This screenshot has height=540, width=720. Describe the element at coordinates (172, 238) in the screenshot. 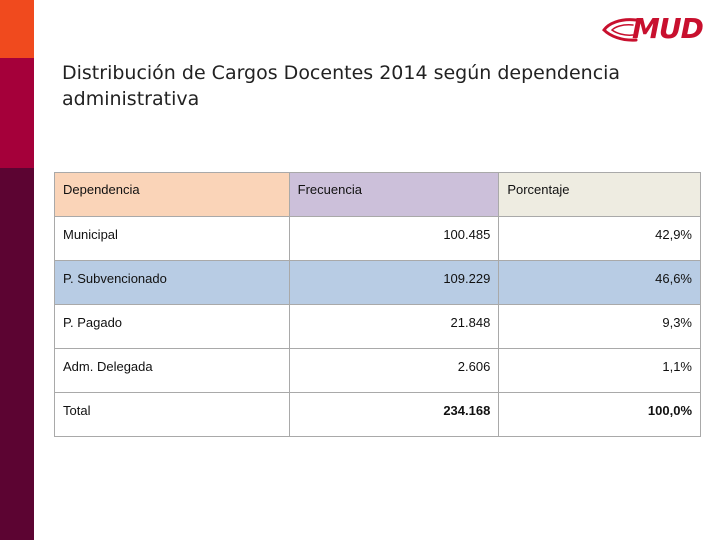

I see `row-dependencia: Municipal` at that location.